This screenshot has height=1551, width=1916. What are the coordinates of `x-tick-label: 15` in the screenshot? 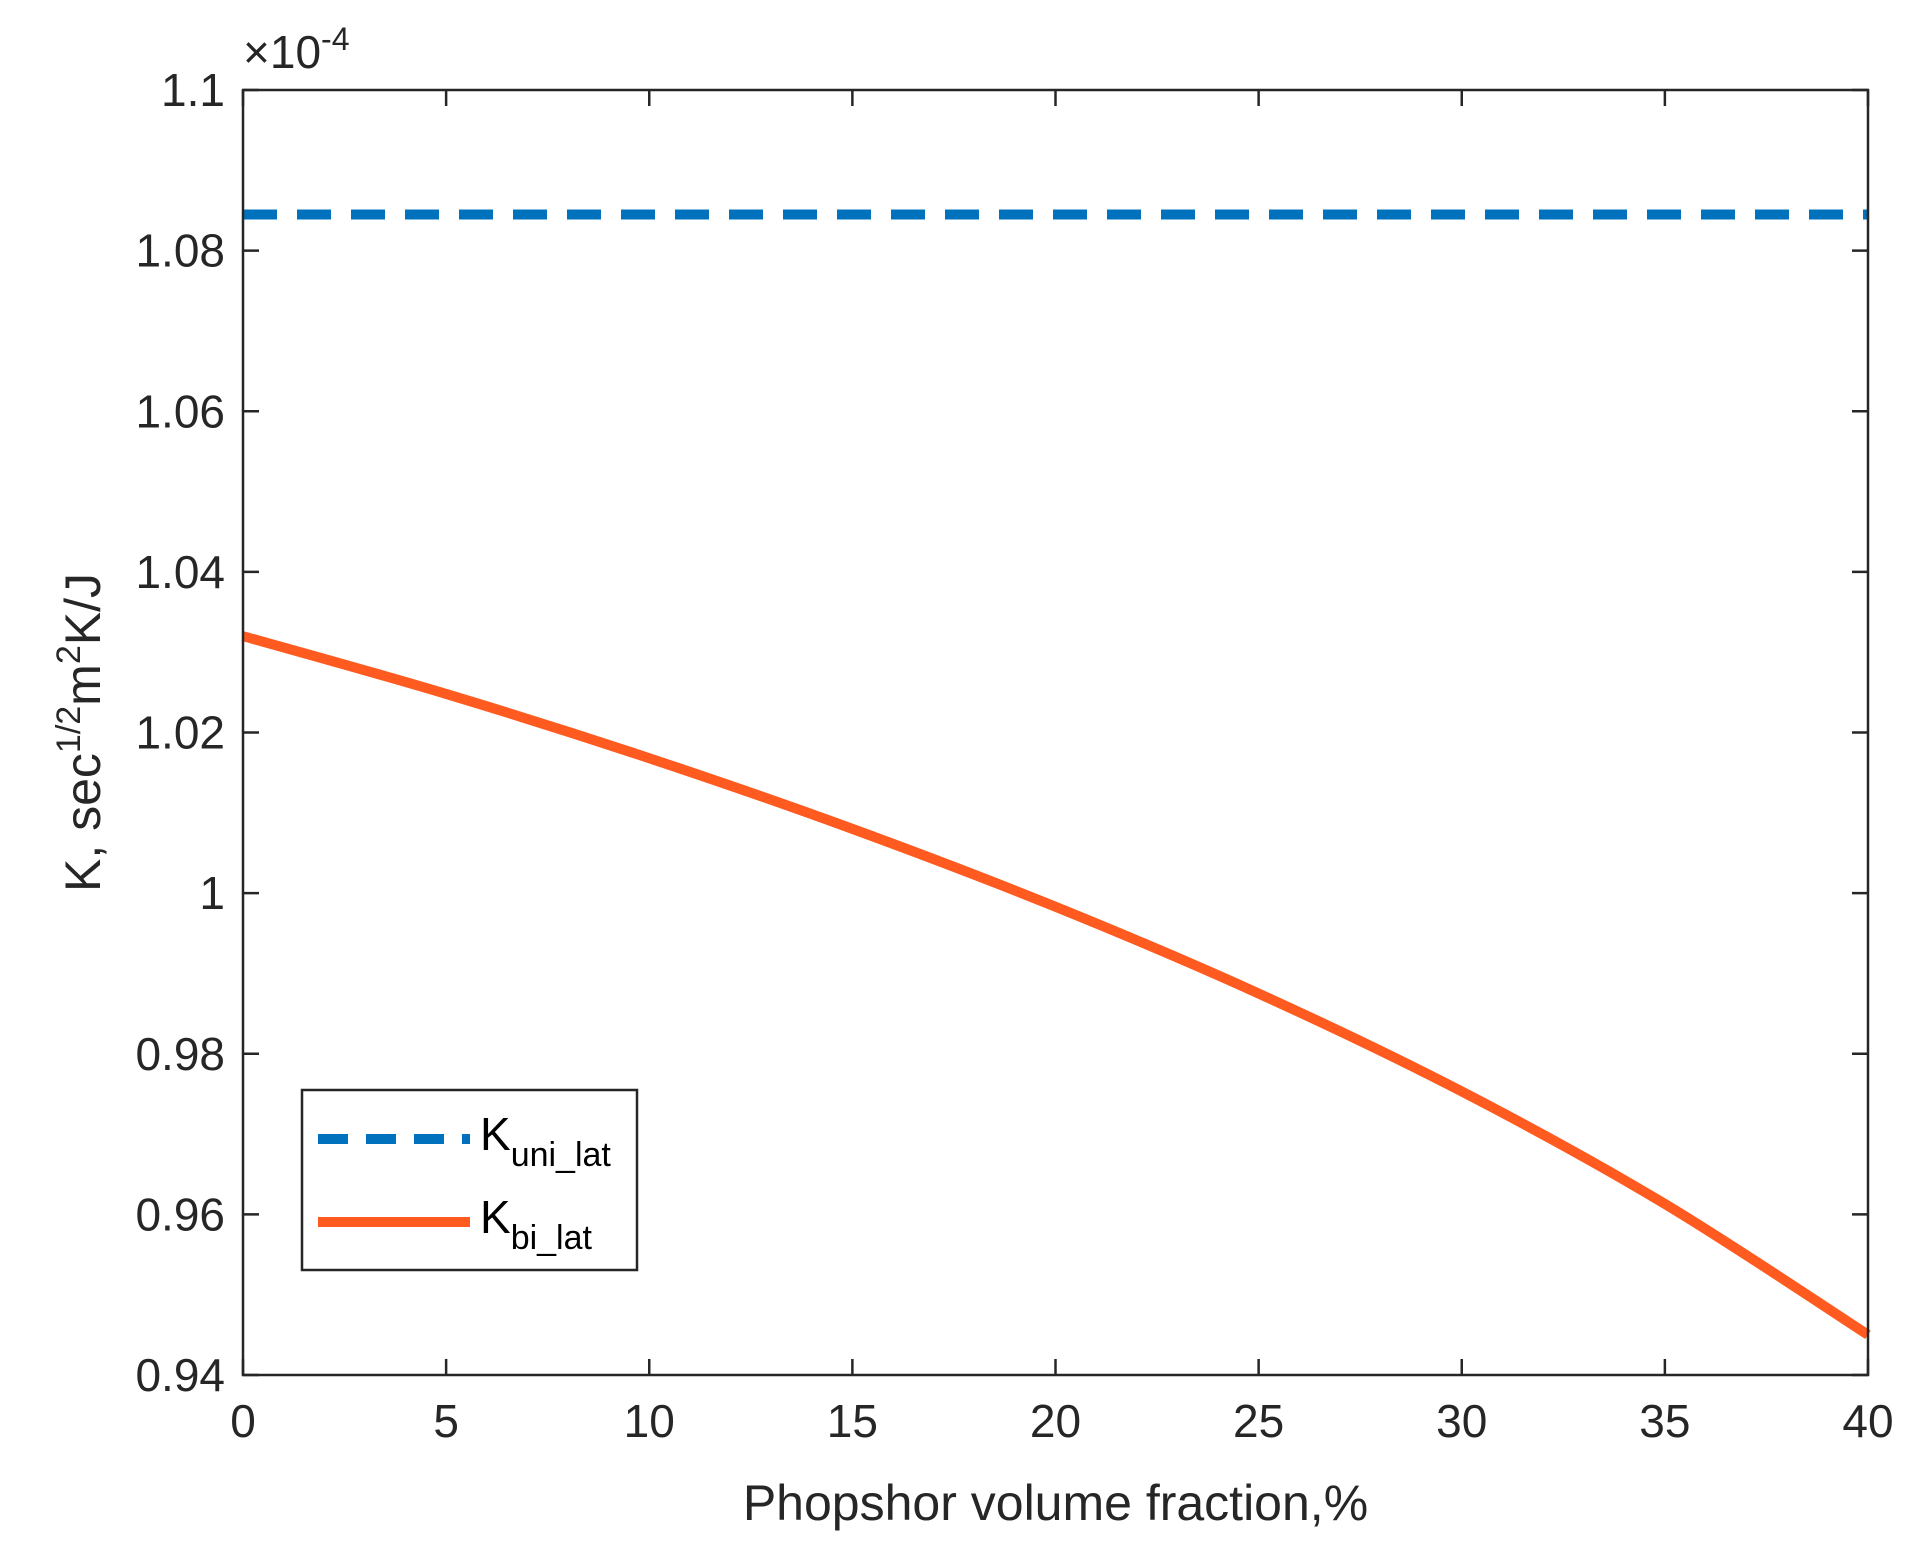 It's located at (852, 1421).